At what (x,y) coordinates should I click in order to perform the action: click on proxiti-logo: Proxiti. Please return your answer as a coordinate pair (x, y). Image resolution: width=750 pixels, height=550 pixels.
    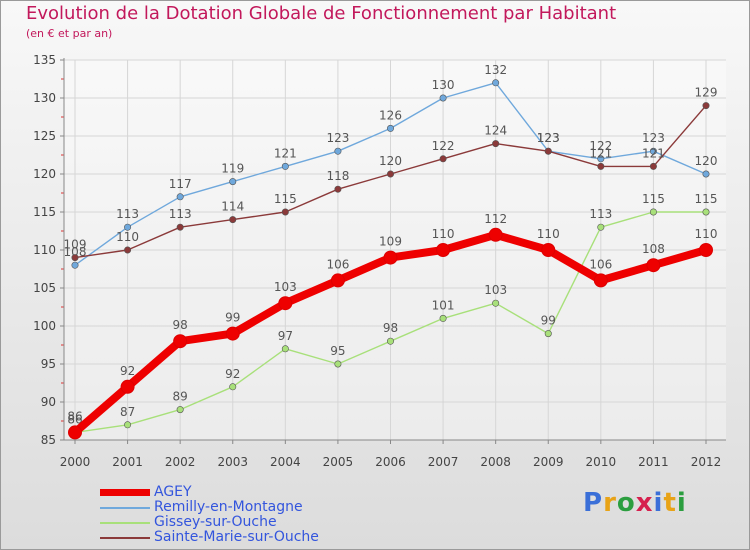
    Looking at the image, I should click on (635, 503).